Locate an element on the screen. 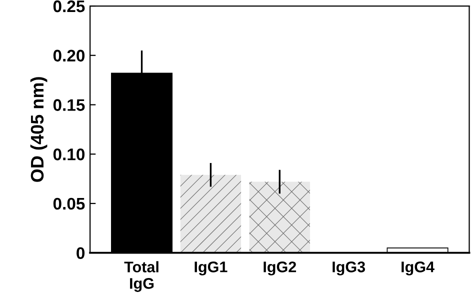 This screenshot has width=474, height=301. x-tick-label: IgG4 is located at coordinates (418, 269).